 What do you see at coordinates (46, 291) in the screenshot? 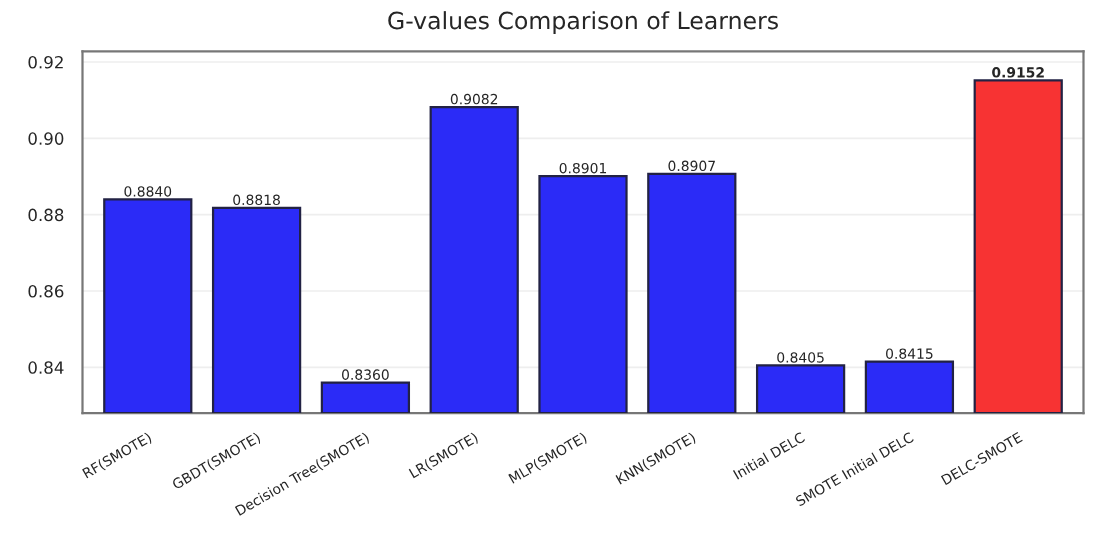
I see `y-tick-label: 0.86` at bounding box center [46, 291].